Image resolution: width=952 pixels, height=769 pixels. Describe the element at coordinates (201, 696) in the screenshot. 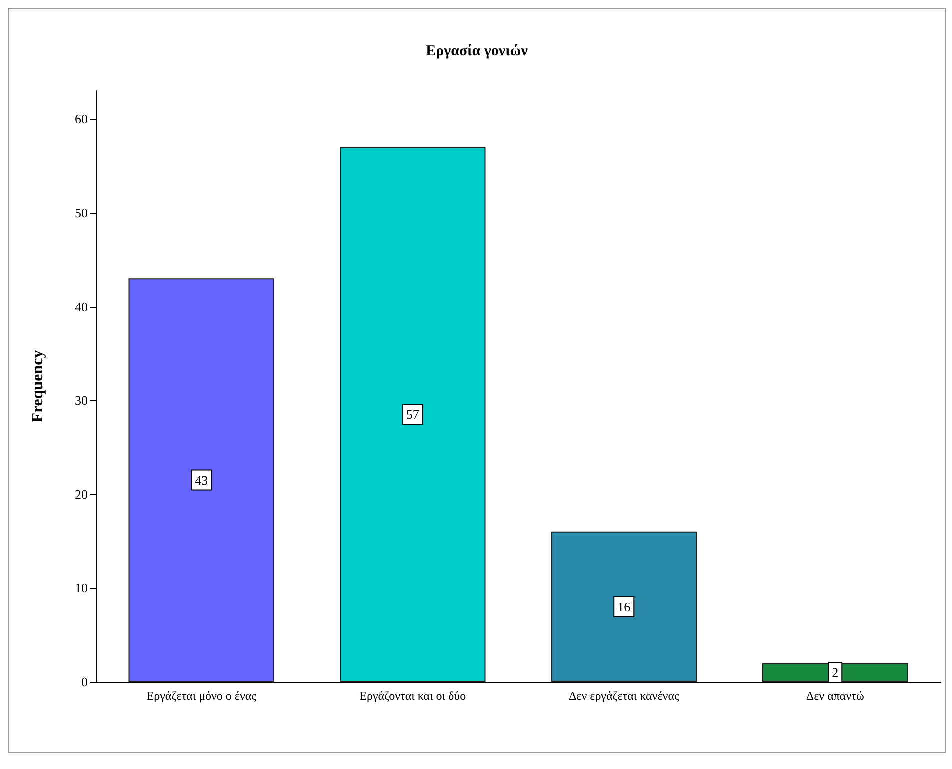

I see `x-tick-label: Εργάζεται μόνο ο ένας` at that location.